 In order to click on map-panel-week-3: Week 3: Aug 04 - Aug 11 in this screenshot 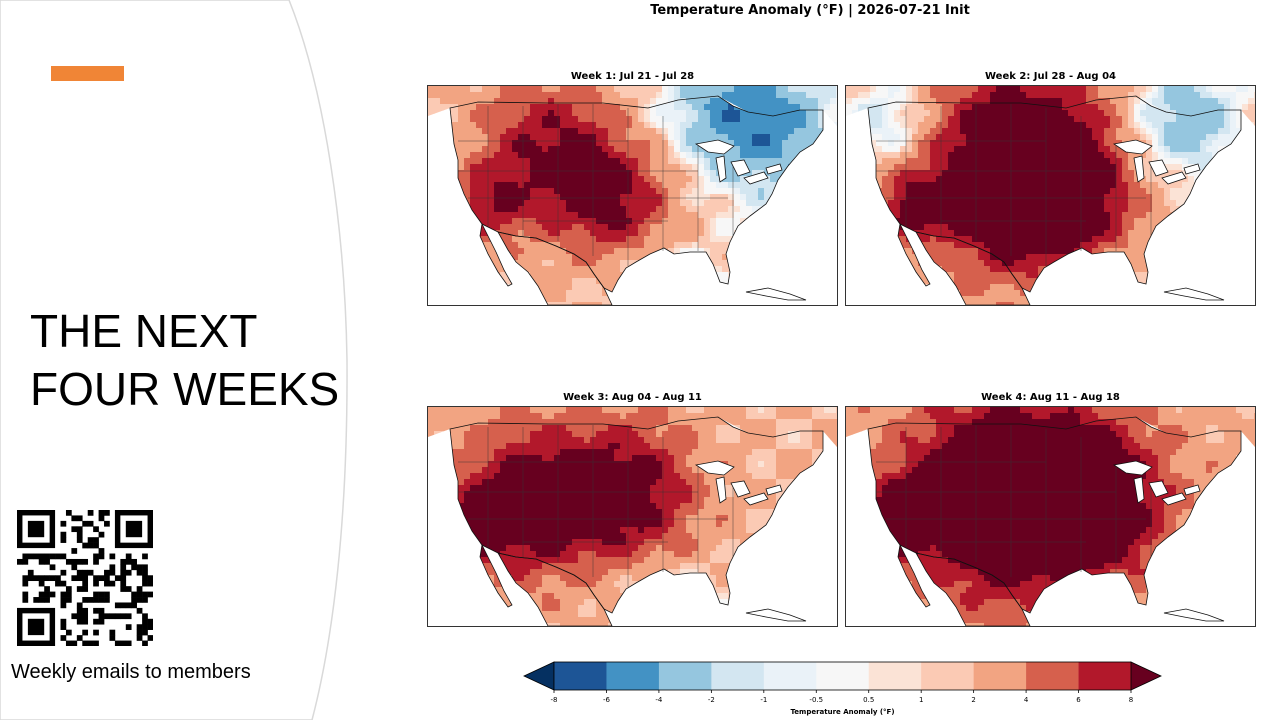, I will do `click(632, 508)`.